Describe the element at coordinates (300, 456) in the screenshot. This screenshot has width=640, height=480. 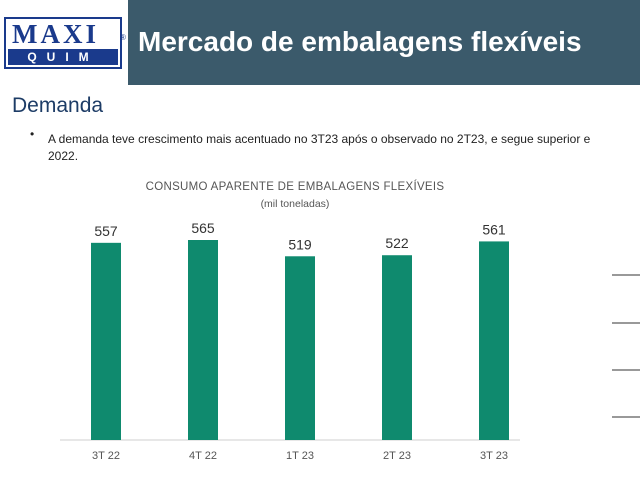
I see `x-tick-label: 1T 23` at that location.